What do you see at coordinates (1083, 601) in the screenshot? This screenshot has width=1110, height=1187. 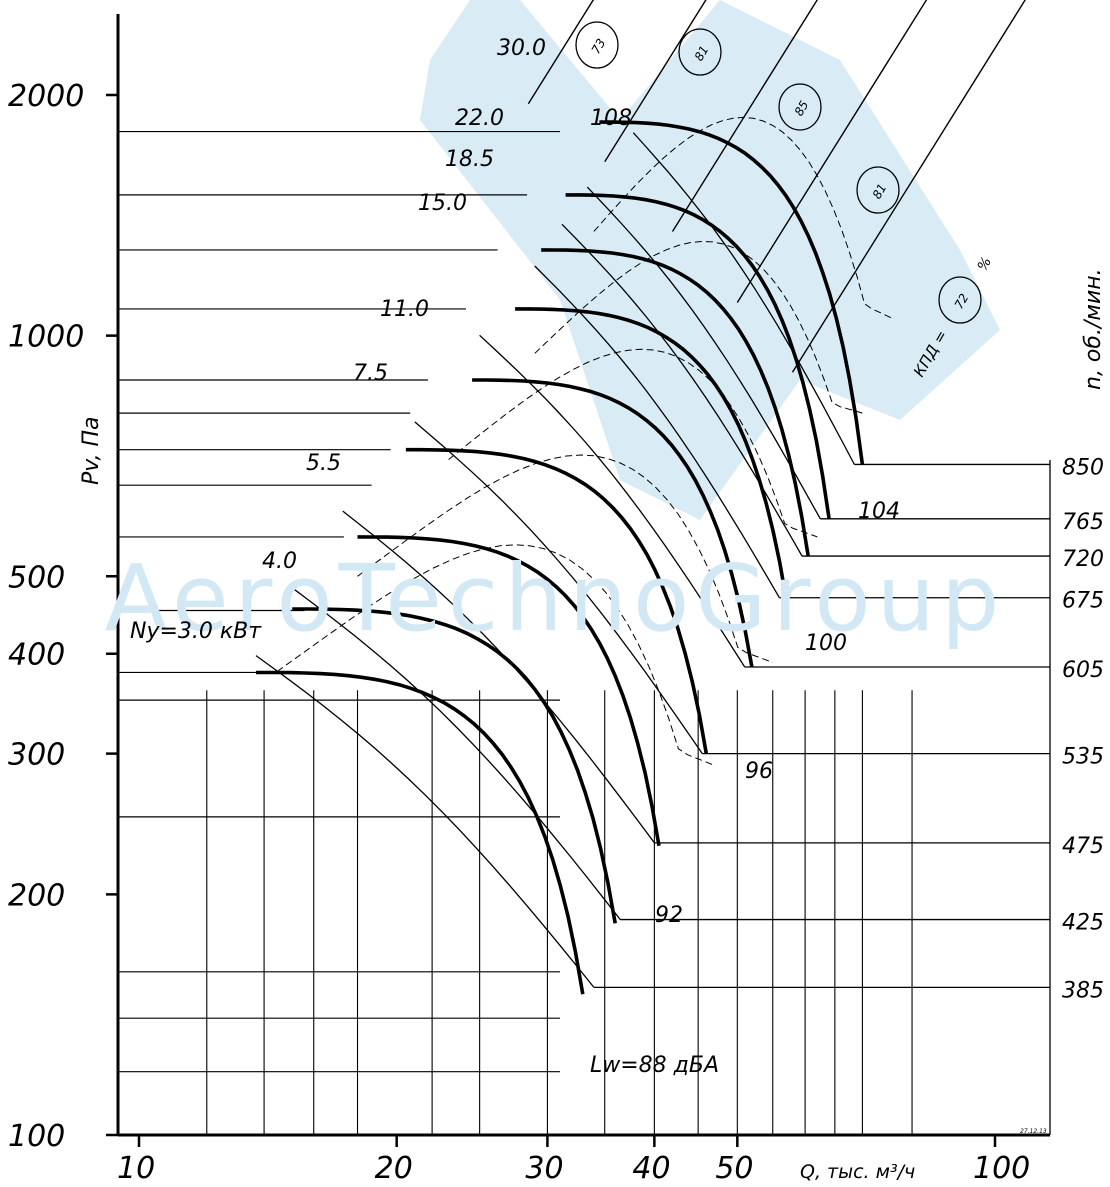 I see `speed-label: 675` at bounding box center [1083, 601].